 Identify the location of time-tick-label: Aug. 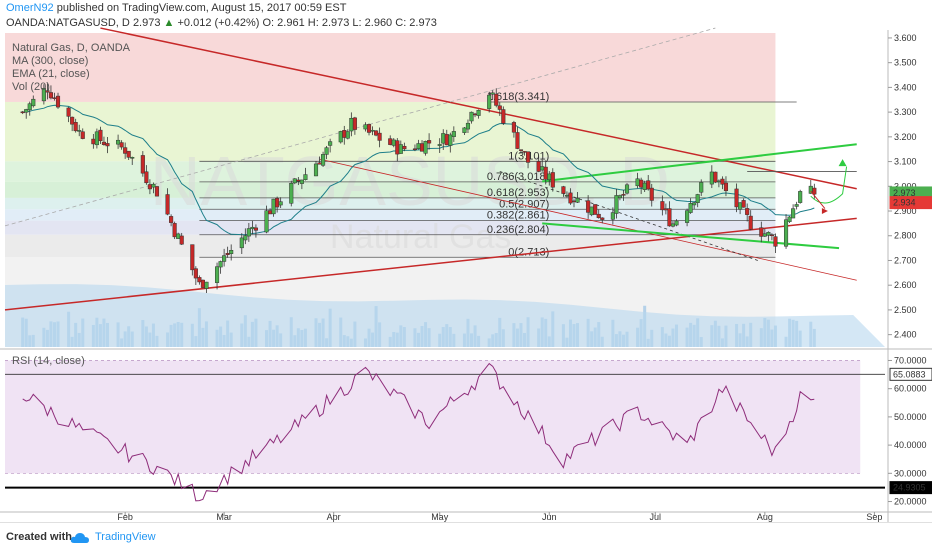
(765, 517).